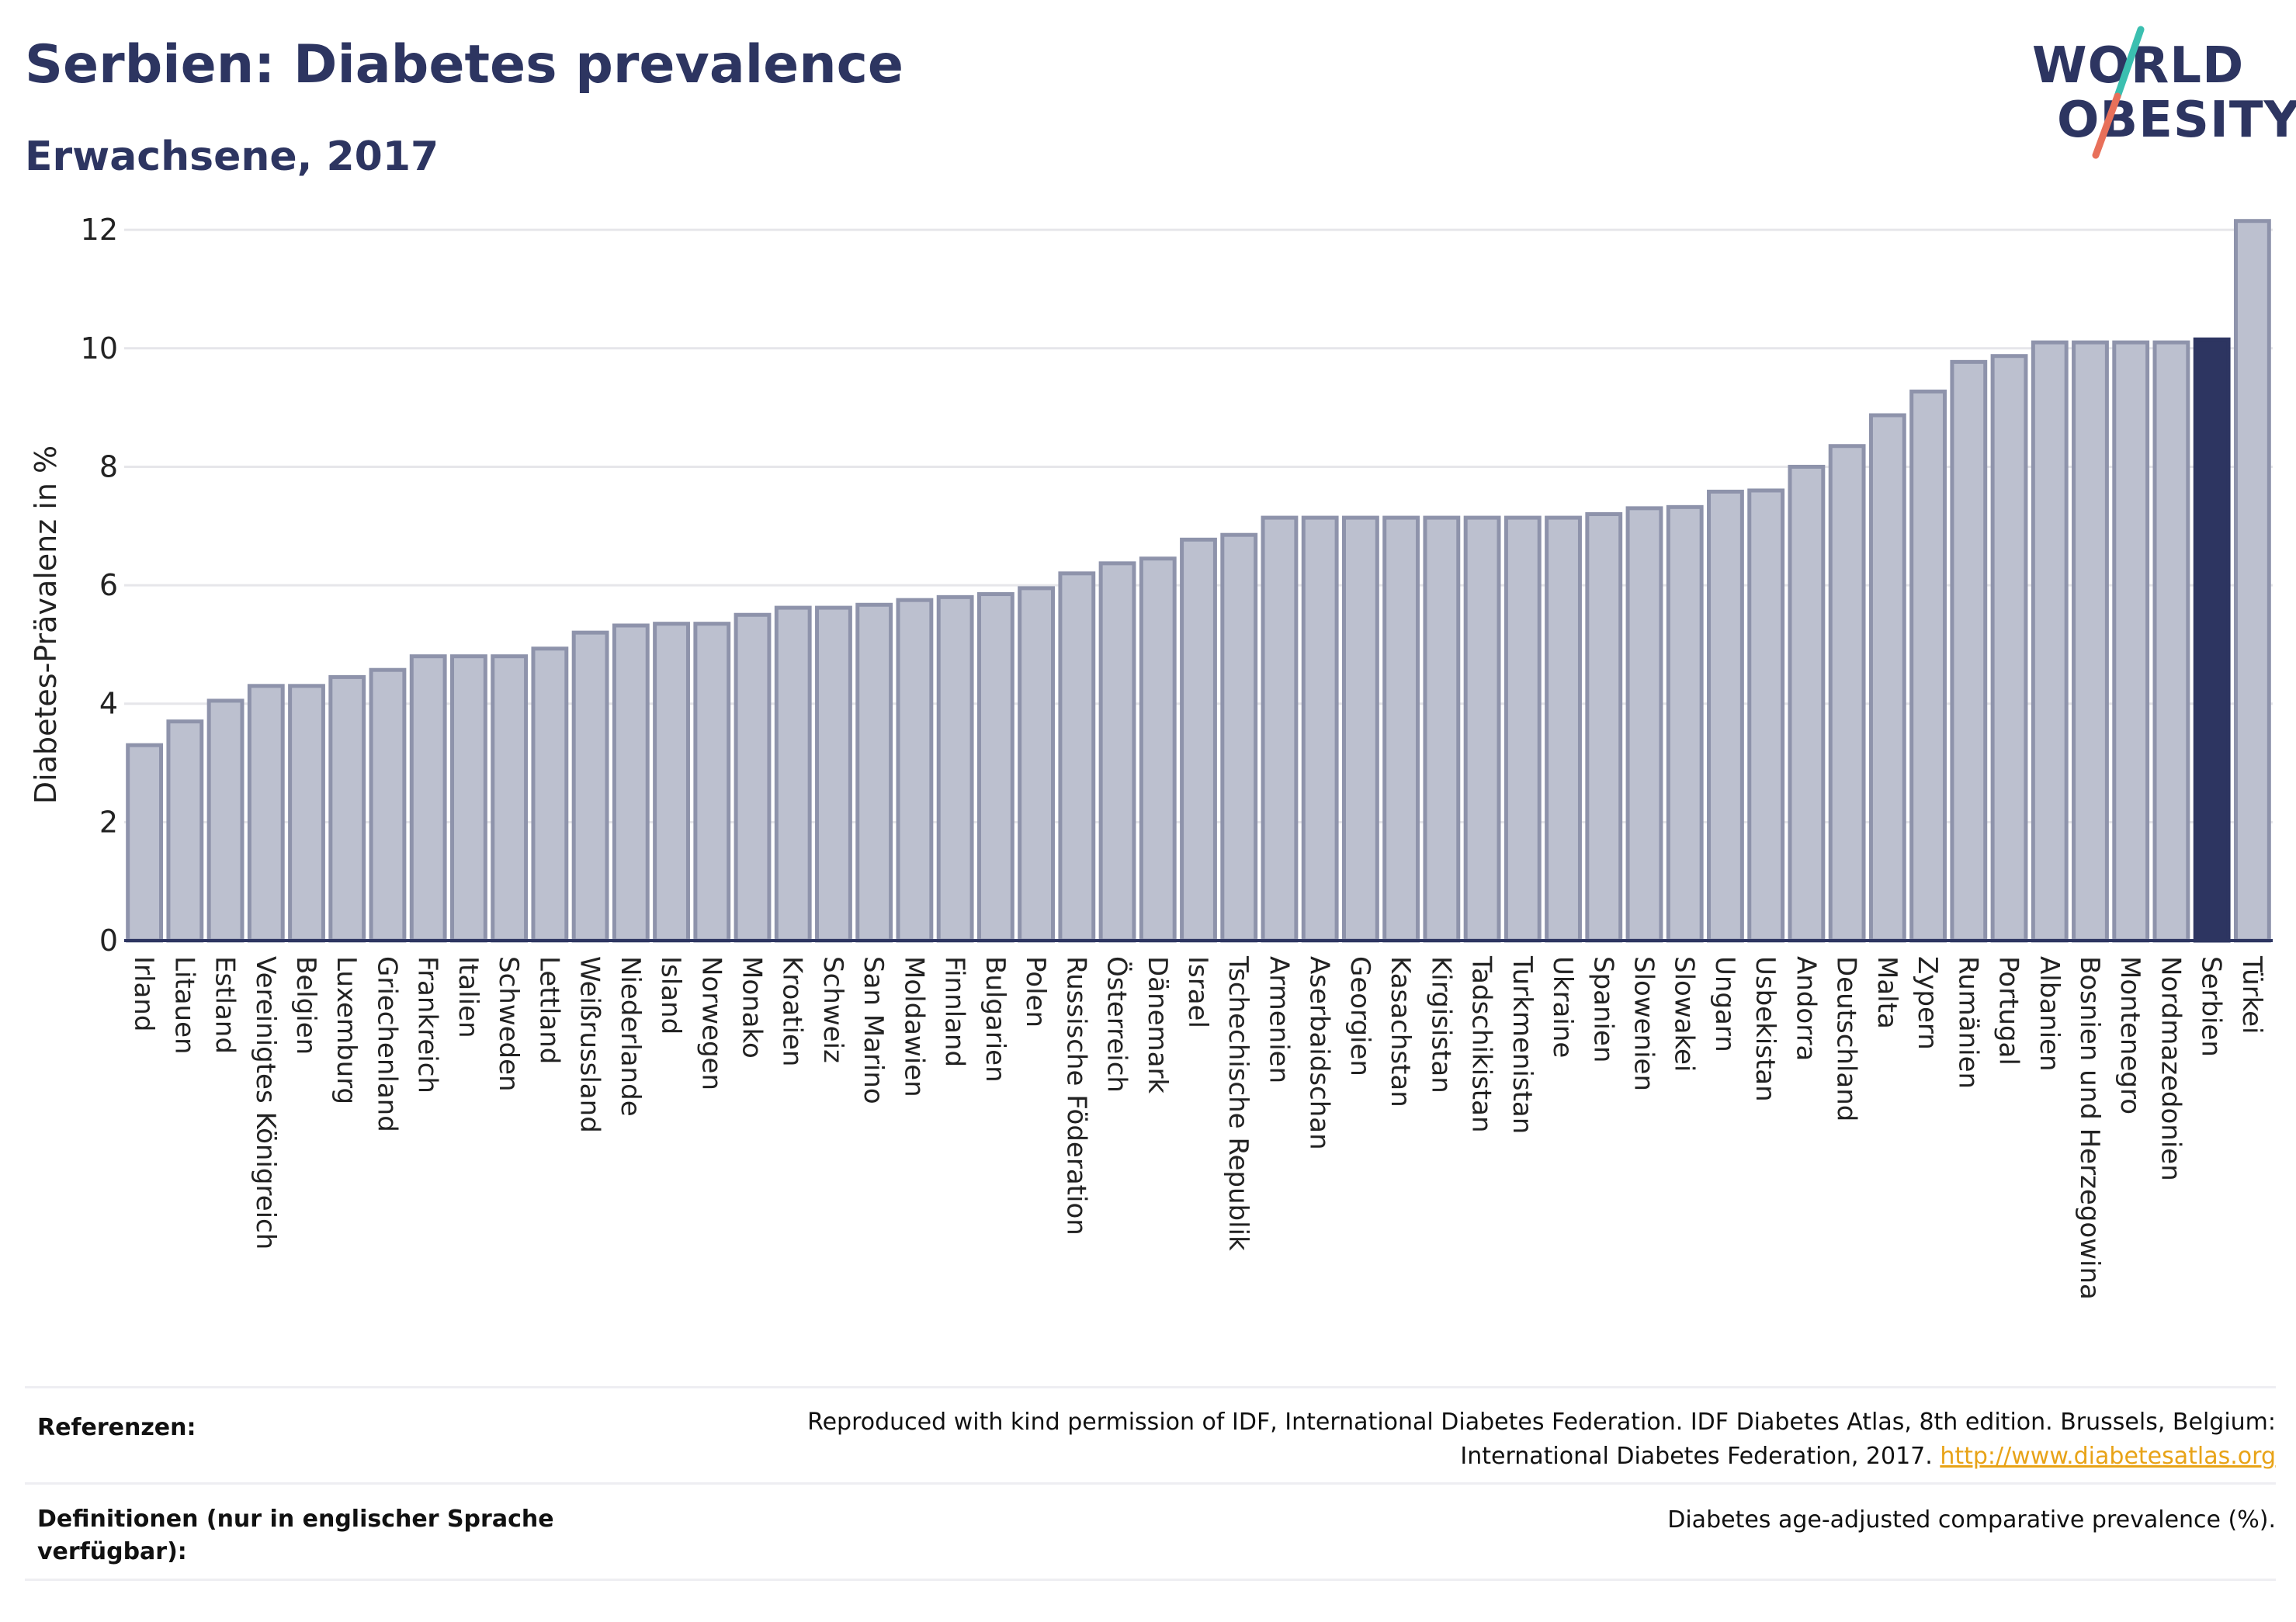 This screenshot has width=2296, height=1622. I want to click on x-tick-label: Malta, so click(1886, 993).